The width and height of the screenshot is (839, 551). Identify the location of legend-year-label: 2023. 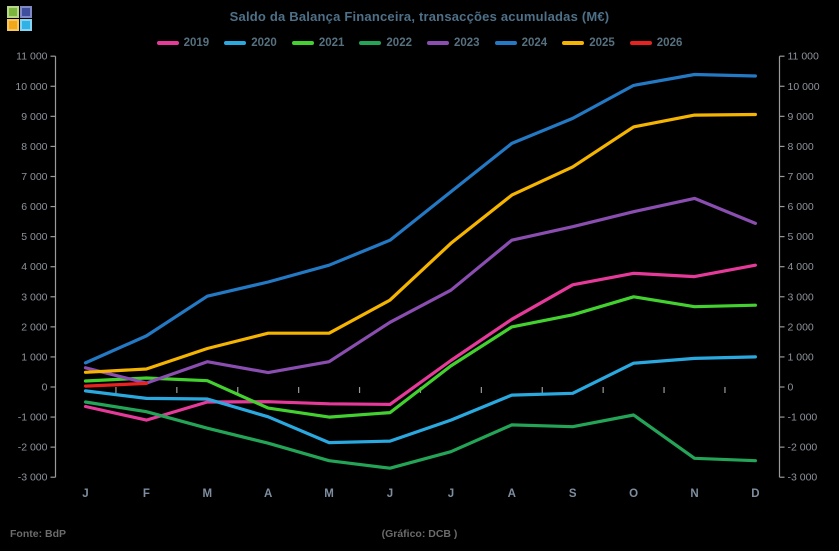
(467, 43).